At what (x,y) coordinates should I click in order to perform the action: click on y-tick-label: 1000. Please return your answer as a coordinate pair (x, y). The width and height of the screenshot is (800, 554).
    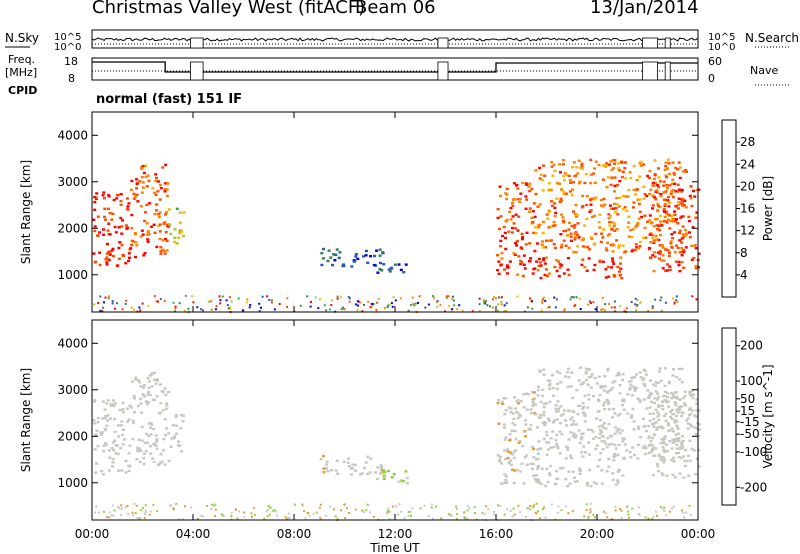
    Looking at the image, I should click on (72, 483).